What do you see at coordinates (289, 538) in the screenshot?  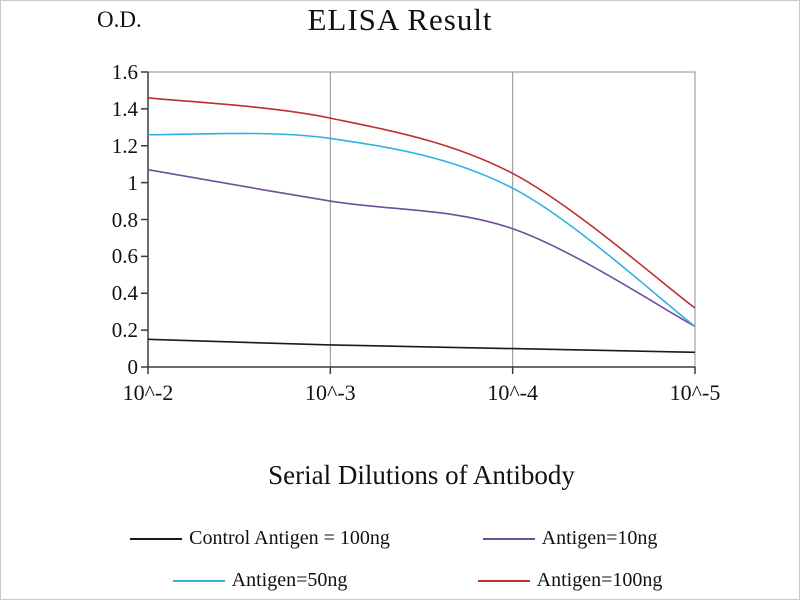 I see `legend-label: Control Antigen = 100ng` at bounding box center [289, 538].